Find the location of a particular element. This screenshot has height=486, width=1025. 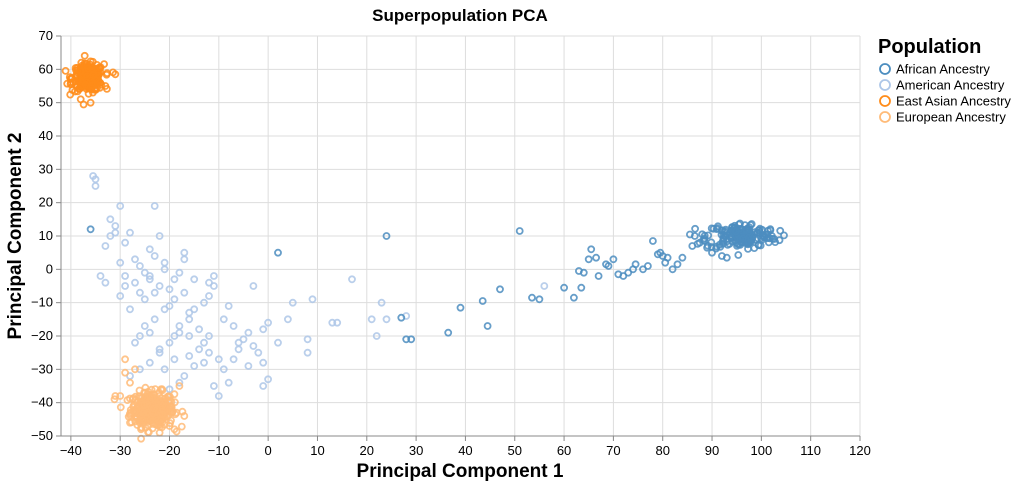

legend-item: American Ancestry is located at coordinates (942, 85).